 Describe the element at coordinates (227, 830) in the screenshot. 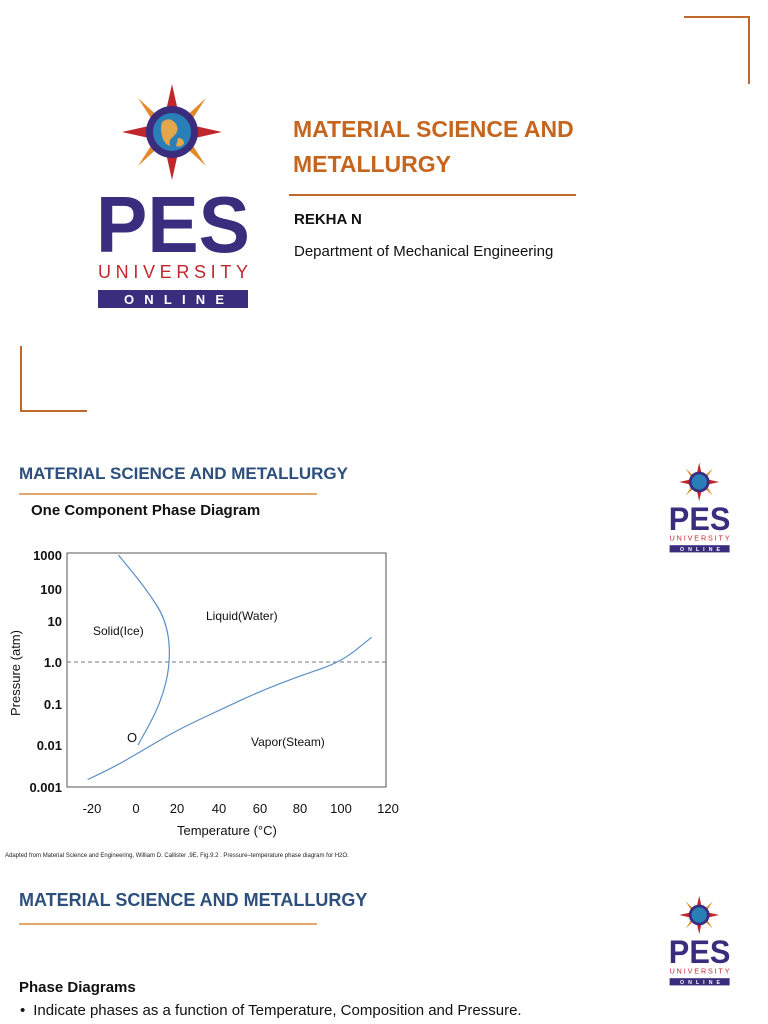

I see `x-axis-label: Temperature (°C)` at that location.